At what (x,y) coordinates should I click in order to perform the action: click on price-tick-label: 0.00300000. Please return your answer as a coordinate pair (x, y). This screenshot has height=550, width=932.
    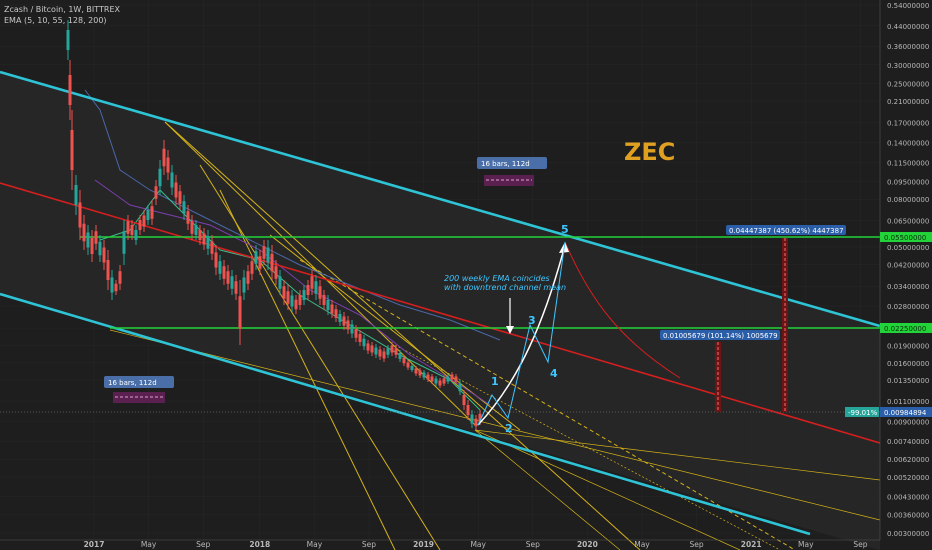
    Looking at the image, I should click on (908, 534).